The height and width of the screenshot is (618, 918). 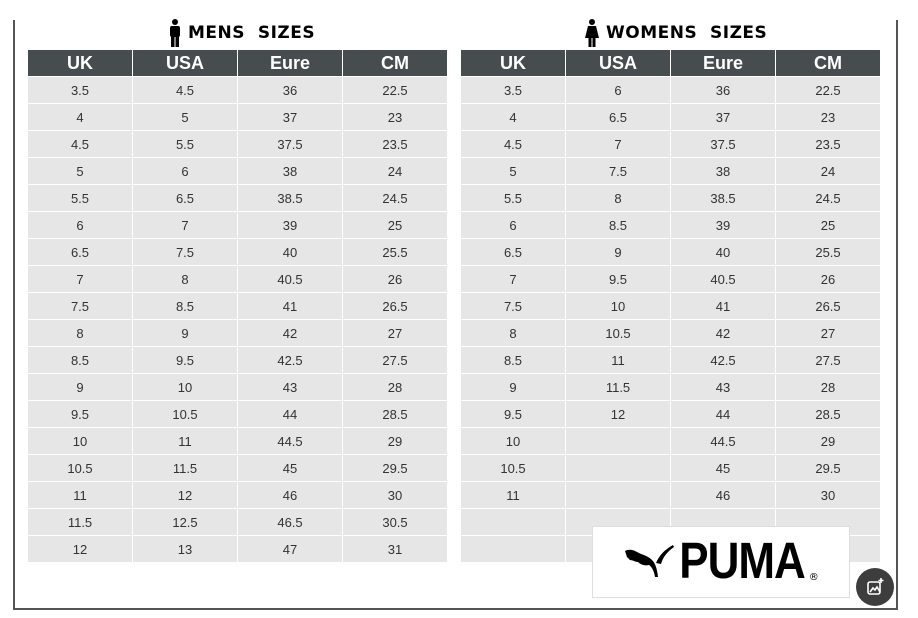 What do you see at coordinates (290, 117) in the screenshot?
I see `table-cell: 37` at bounding box center [290, 117].